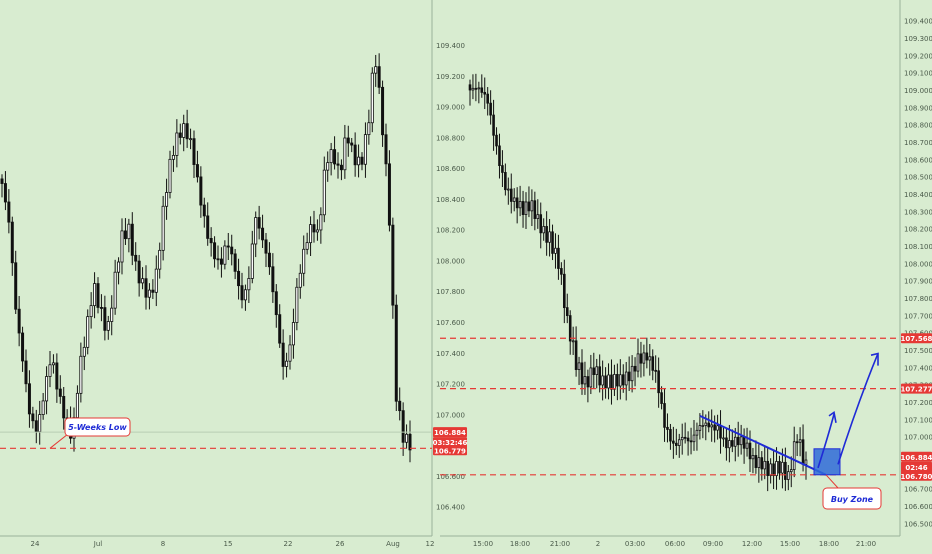 Image resolution: width=932 pixels, height=554 pixels. I want to click on y-tick-label: 107.800, so click(918, 299).